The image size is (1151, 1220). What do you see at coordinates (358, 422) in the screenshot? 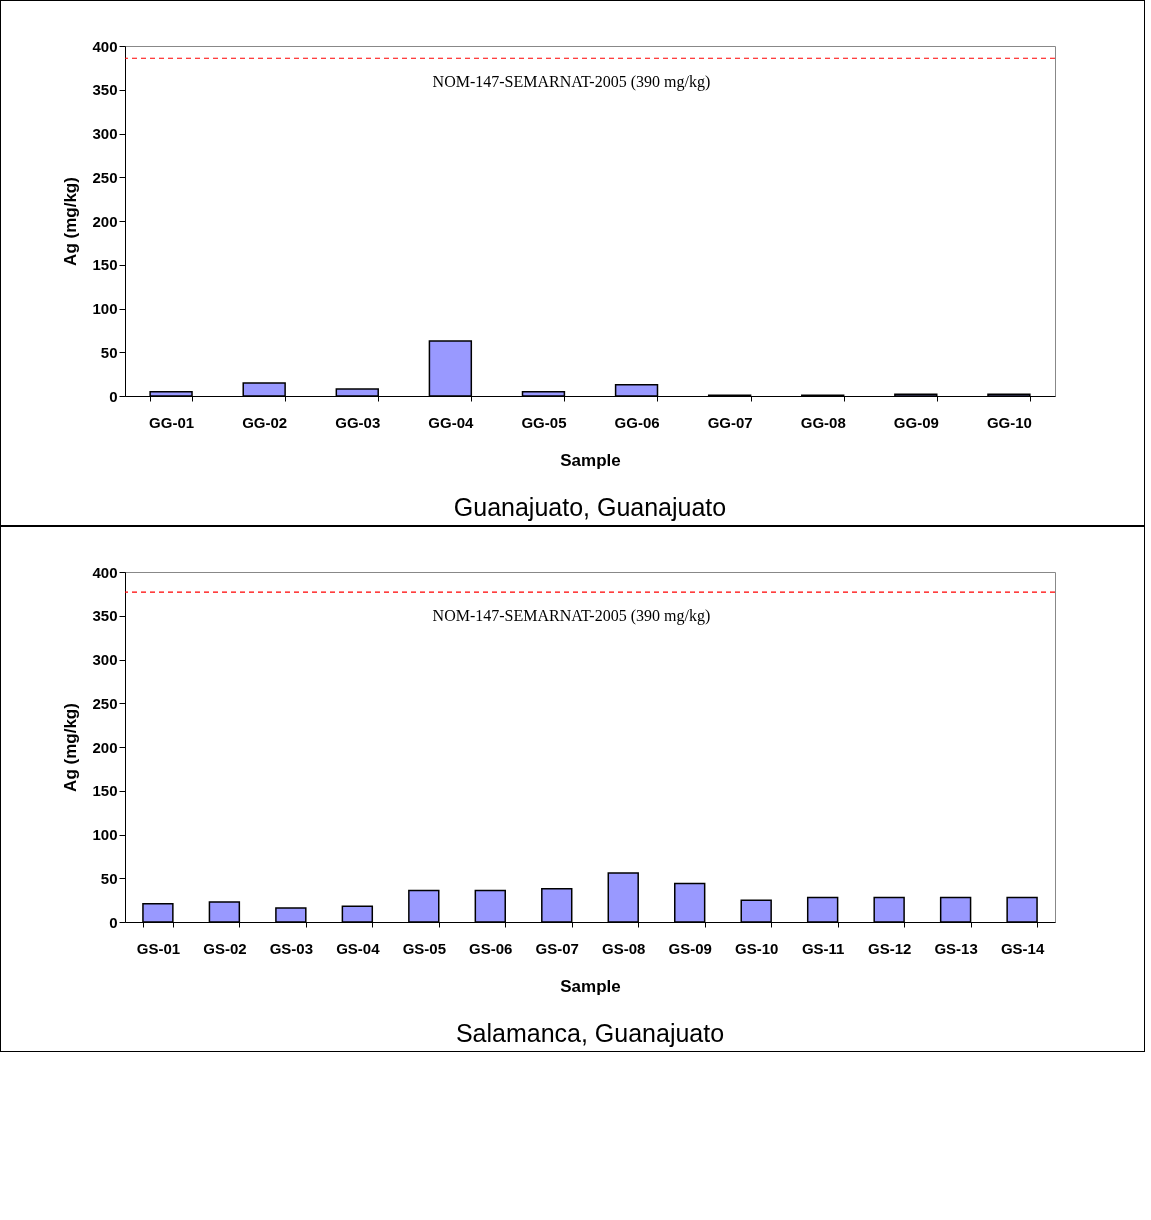
I see `x-tick-label: GG-03` at bounding box center [358, 422].